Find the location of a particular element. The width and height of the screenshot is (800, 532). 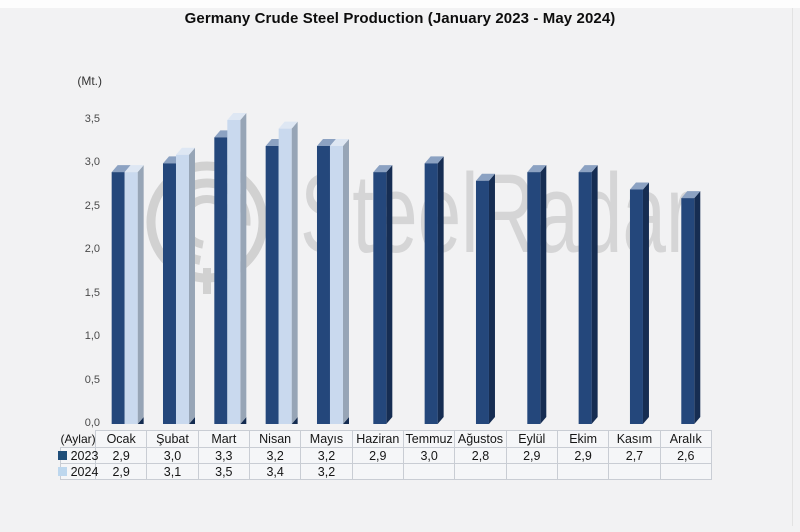

bar-2023-Nisan is located at coordinates (272, 285).